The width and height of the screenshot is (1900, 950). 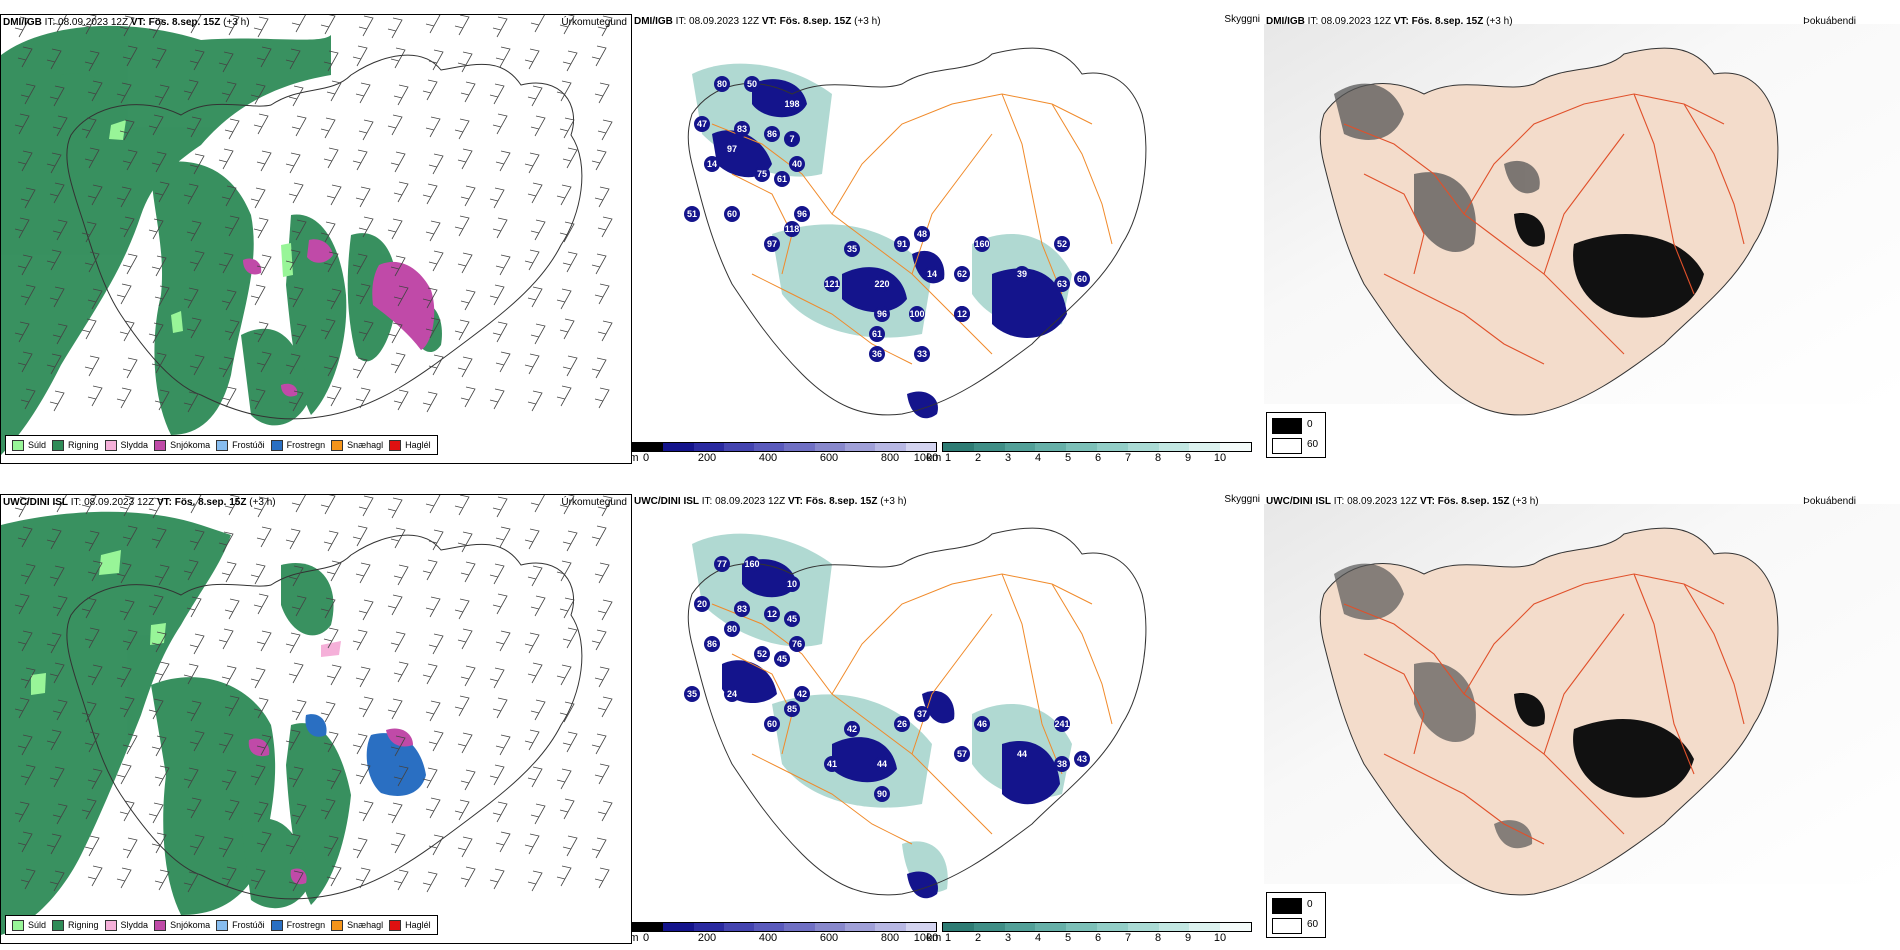 What do you see at coordinates (831, 284) in the screenshot?
I see `visibility-value-label: 121` at bounding box center [831, 284].